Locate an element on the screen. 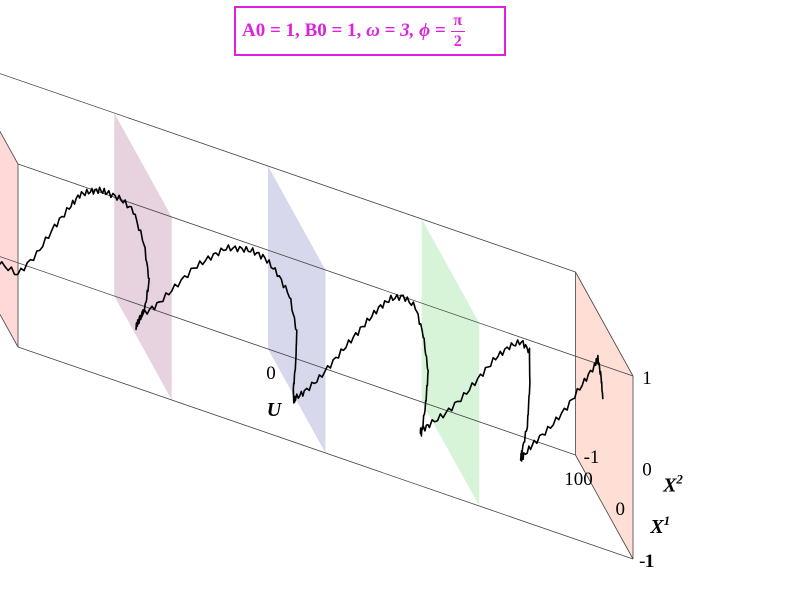 The width and height of the screenshot is (800, 593). legend-phi-fraction: π 2 is located at coordinates (457, 30).